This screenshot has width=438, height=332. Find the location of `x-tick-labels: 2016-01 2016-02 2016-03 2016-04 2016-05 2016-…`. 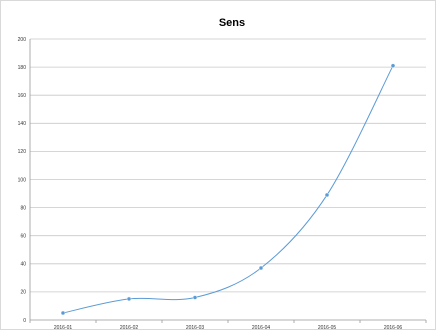

x-tick-labels: 2016-01 2016-02 2016-03 2016-04 2016-05 2016-… is located at coordinates (228, 328).